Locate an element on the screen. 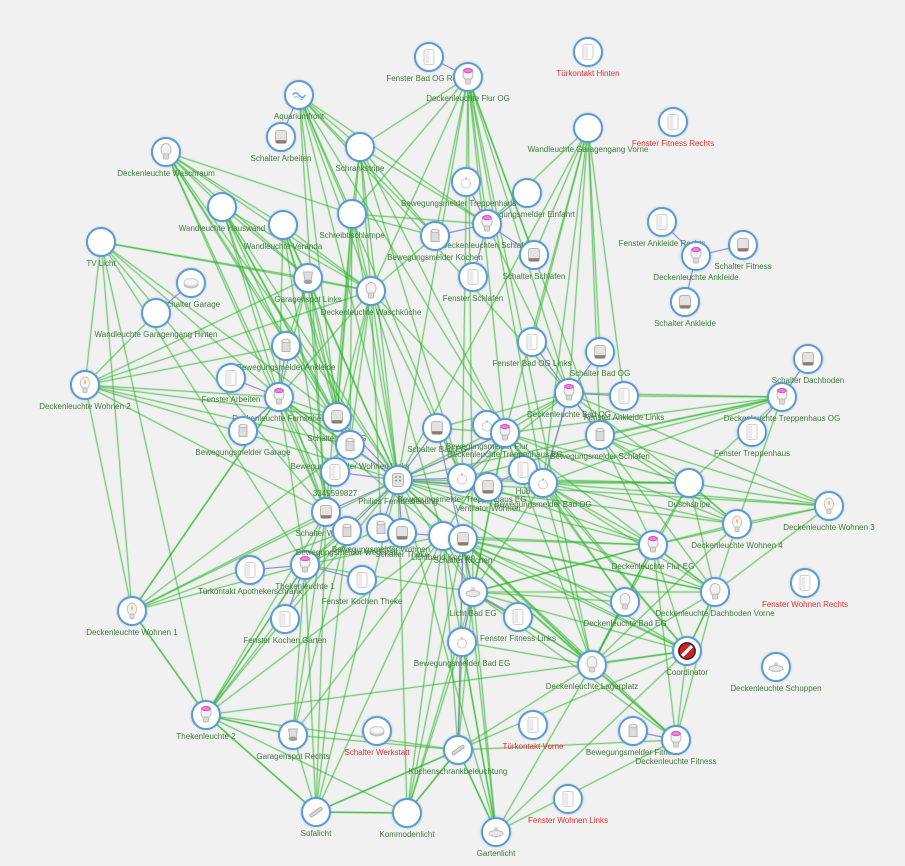  graph-node-bewegungsmelder-bad-og is located at coordinates (543, 483).